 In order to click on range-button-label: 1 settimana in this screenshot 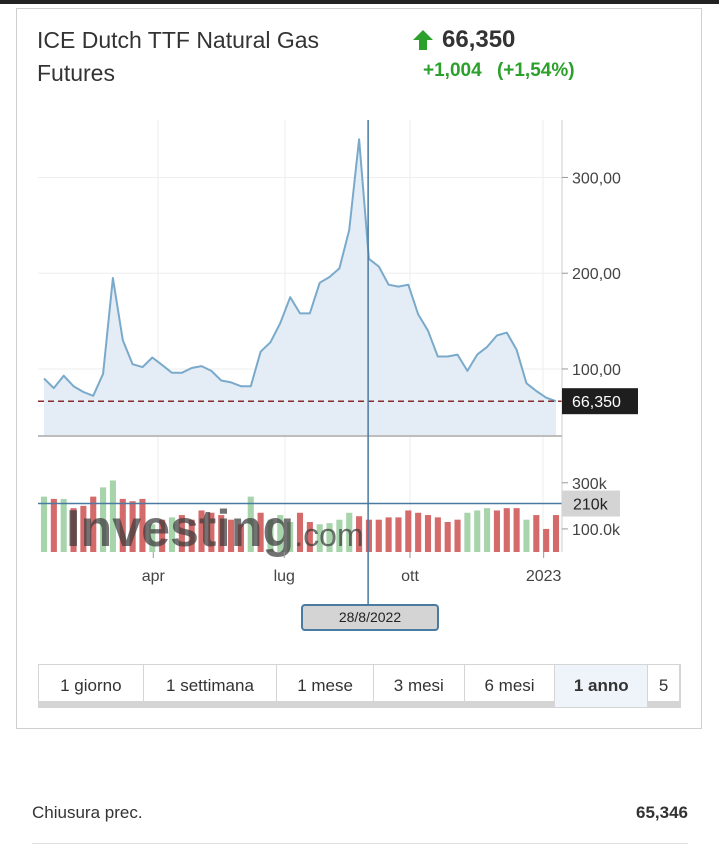, I will do `click(210, 685)`.